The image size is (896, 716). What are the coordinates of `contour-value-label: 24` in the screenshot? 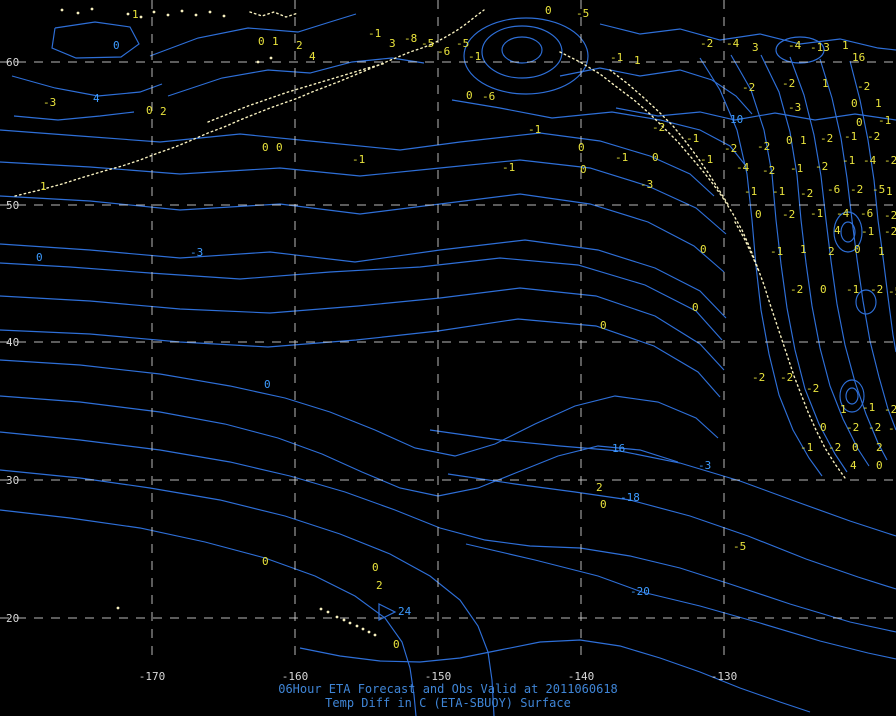 It's located at (405, 611).